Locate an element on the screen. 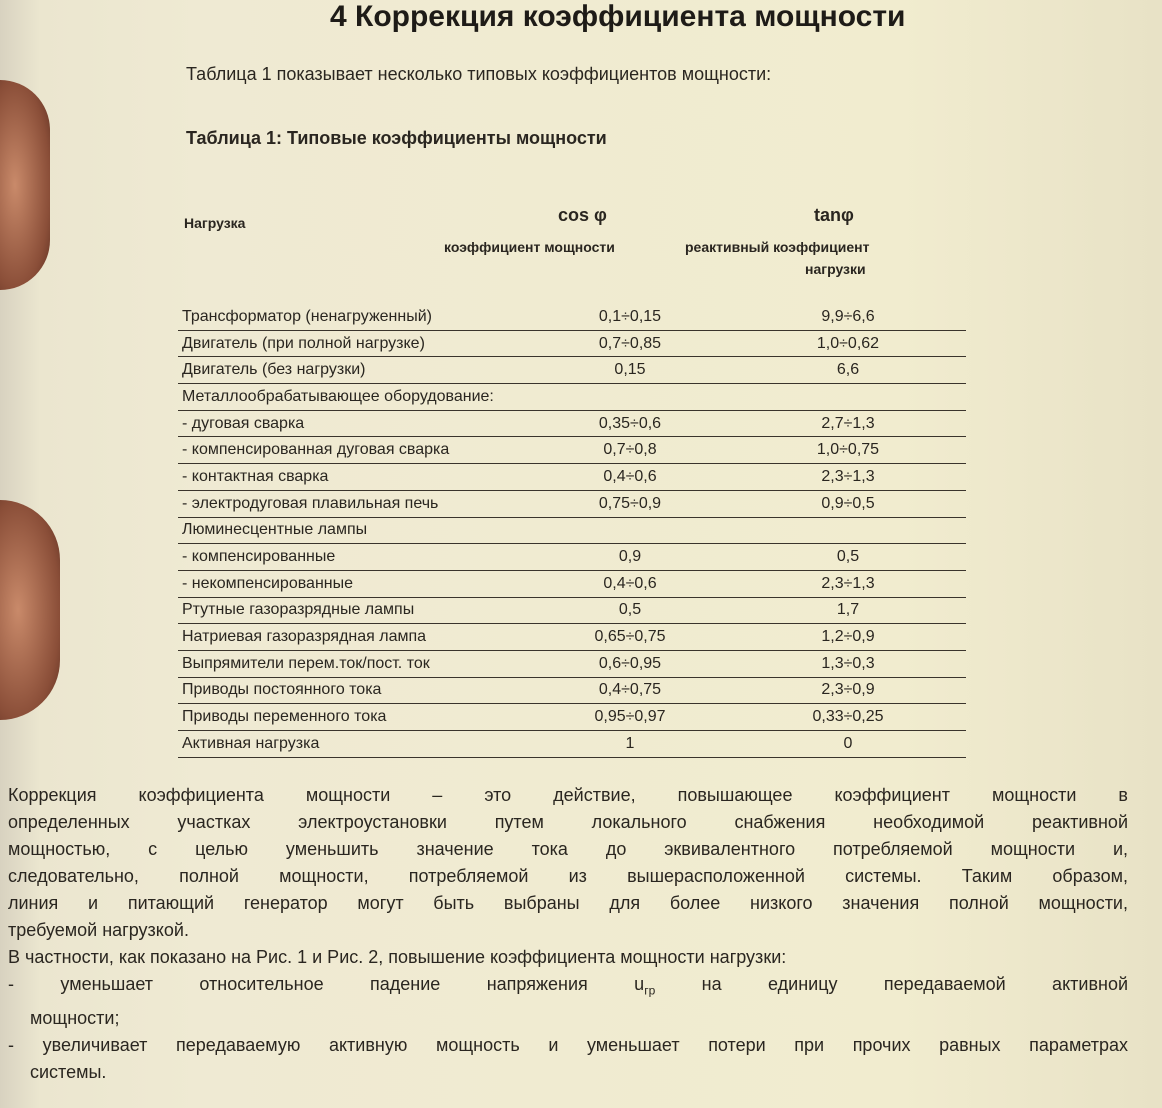  table-row: - контактная сварка 0,4÷0,6 2,3÷1,3 is located at coordinates (572, 477).